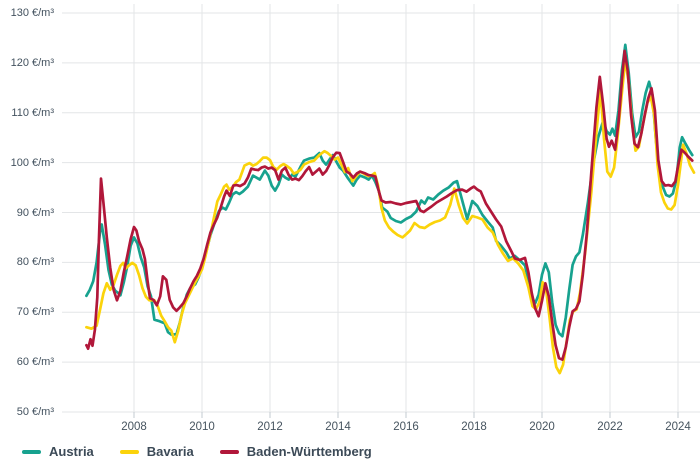  I want to click on x-tick-label: 2020, so click(542, 427).